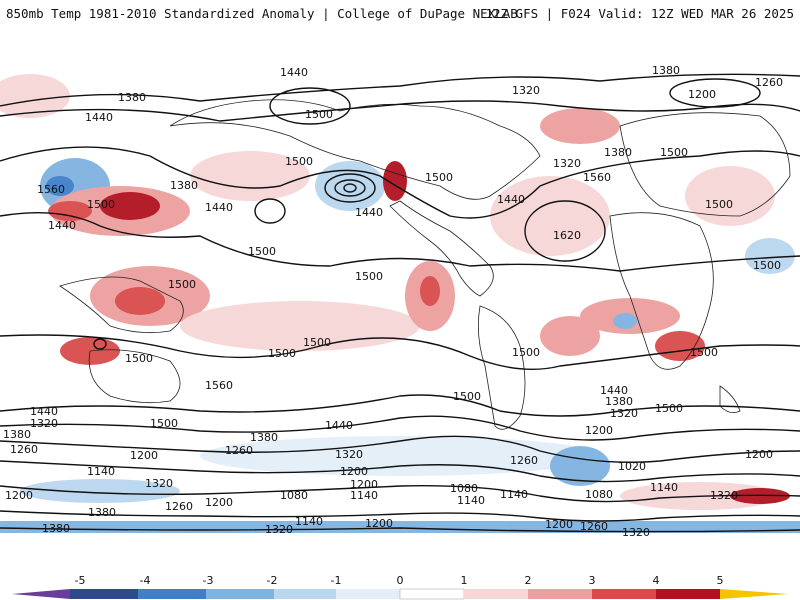  What do you see at coordinates (272, 580) in the screenshot?
I see `colorbar-tick-label: -2` at bounding box center [272, 580].